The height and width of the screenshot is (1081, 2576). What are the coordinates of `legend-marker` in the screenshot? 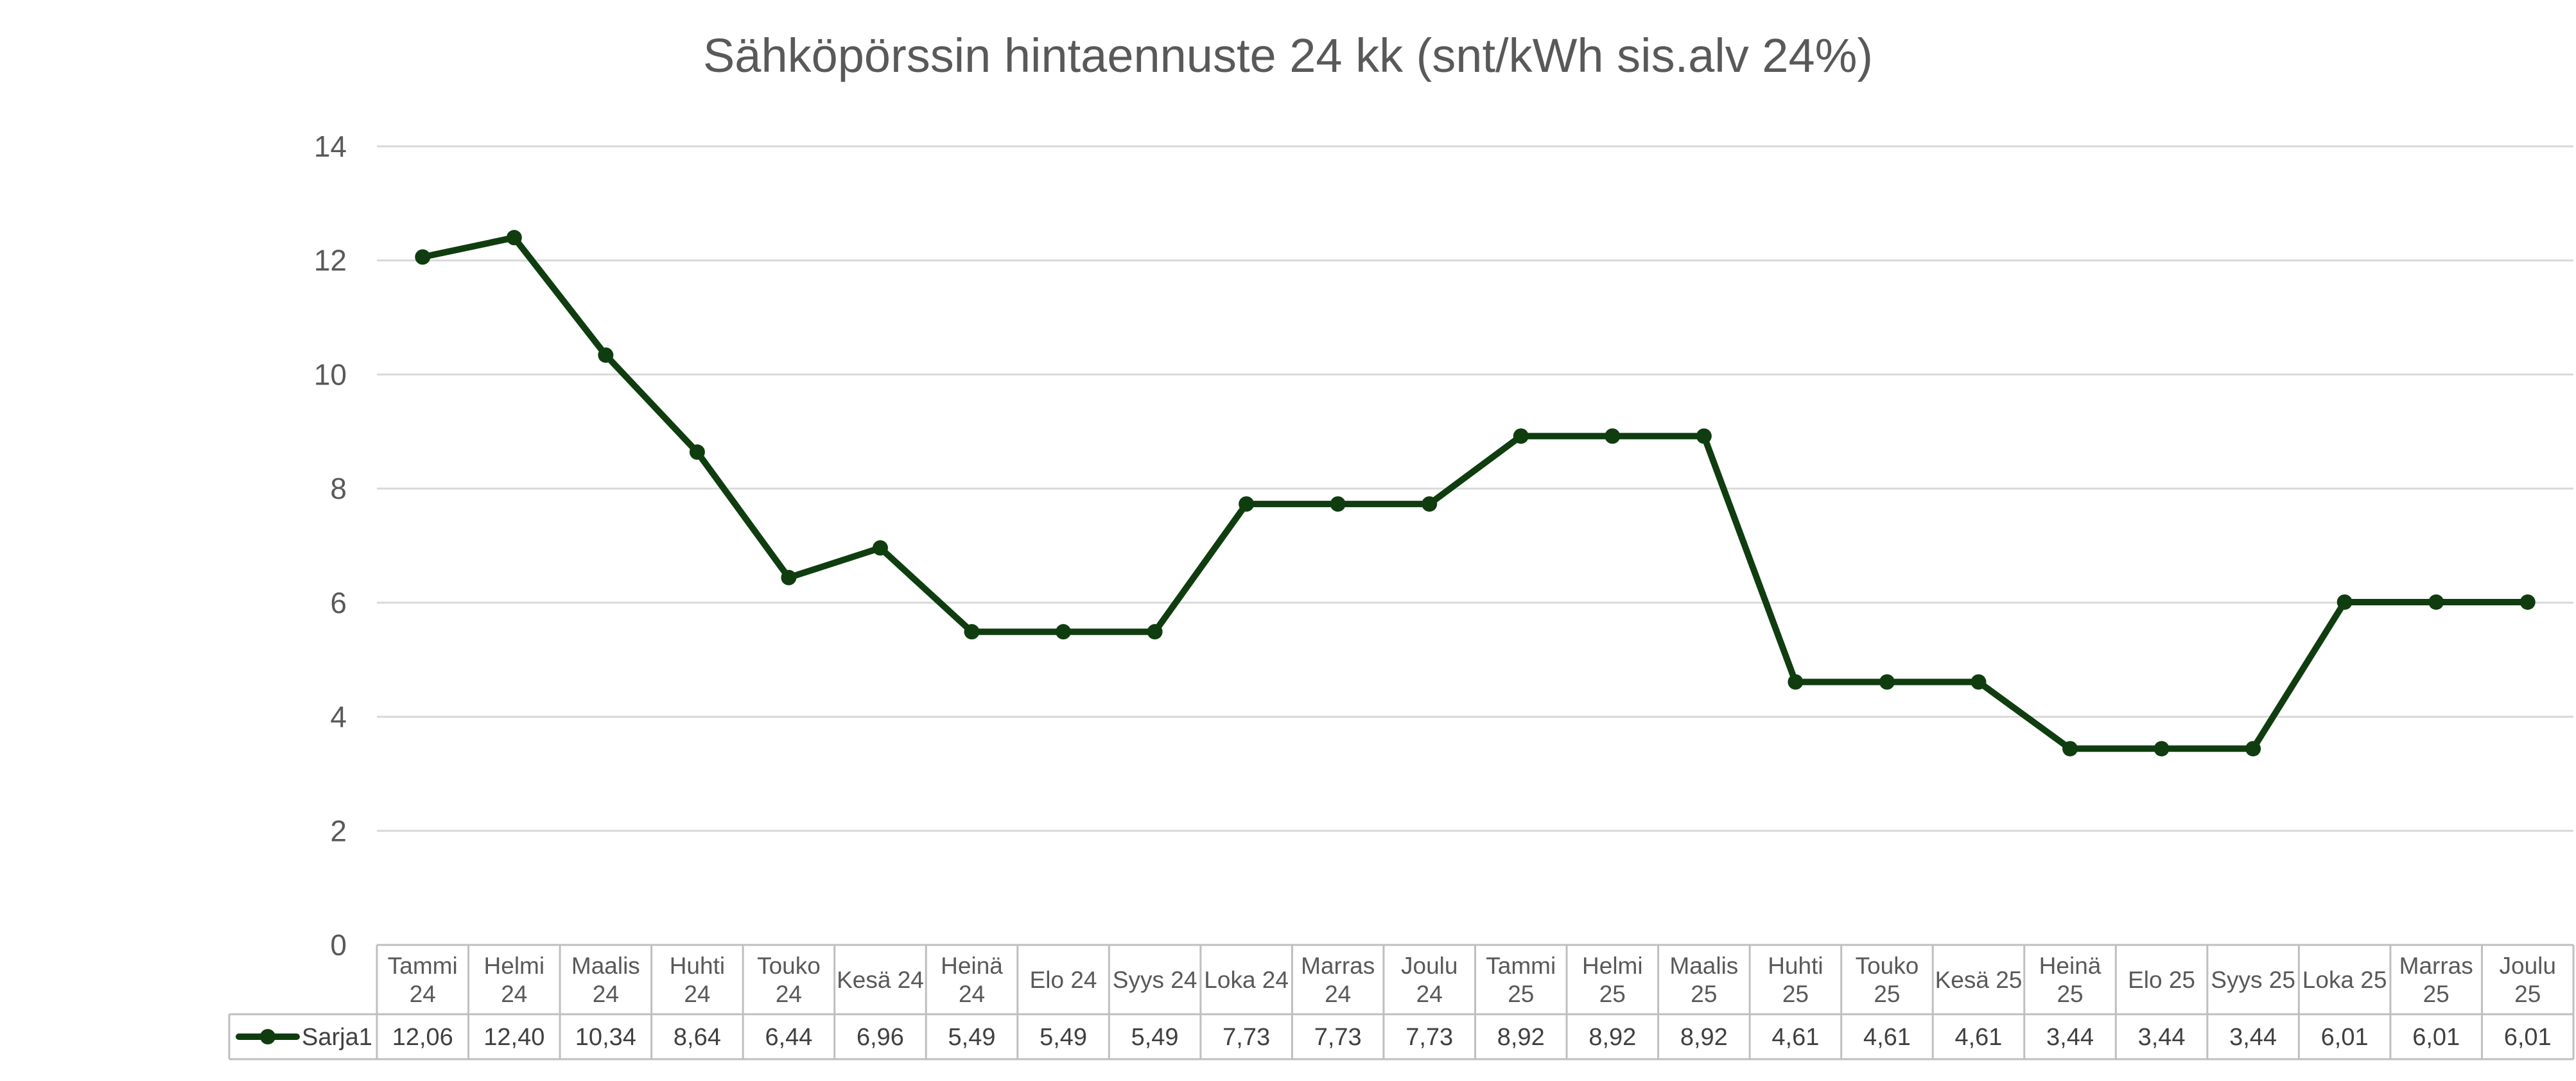 It's located at (267, 1036).